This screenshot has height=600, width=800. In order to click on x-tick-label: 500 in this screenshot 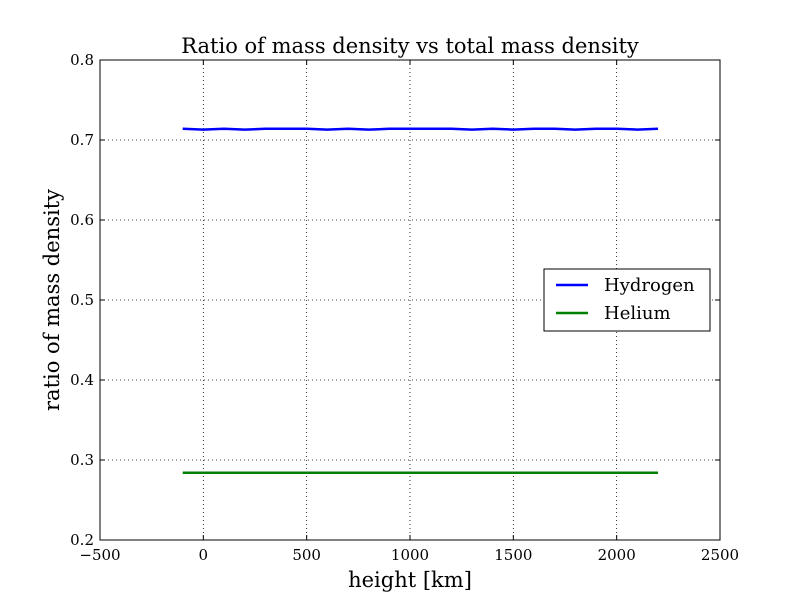, I will do `click(306, 555)`.